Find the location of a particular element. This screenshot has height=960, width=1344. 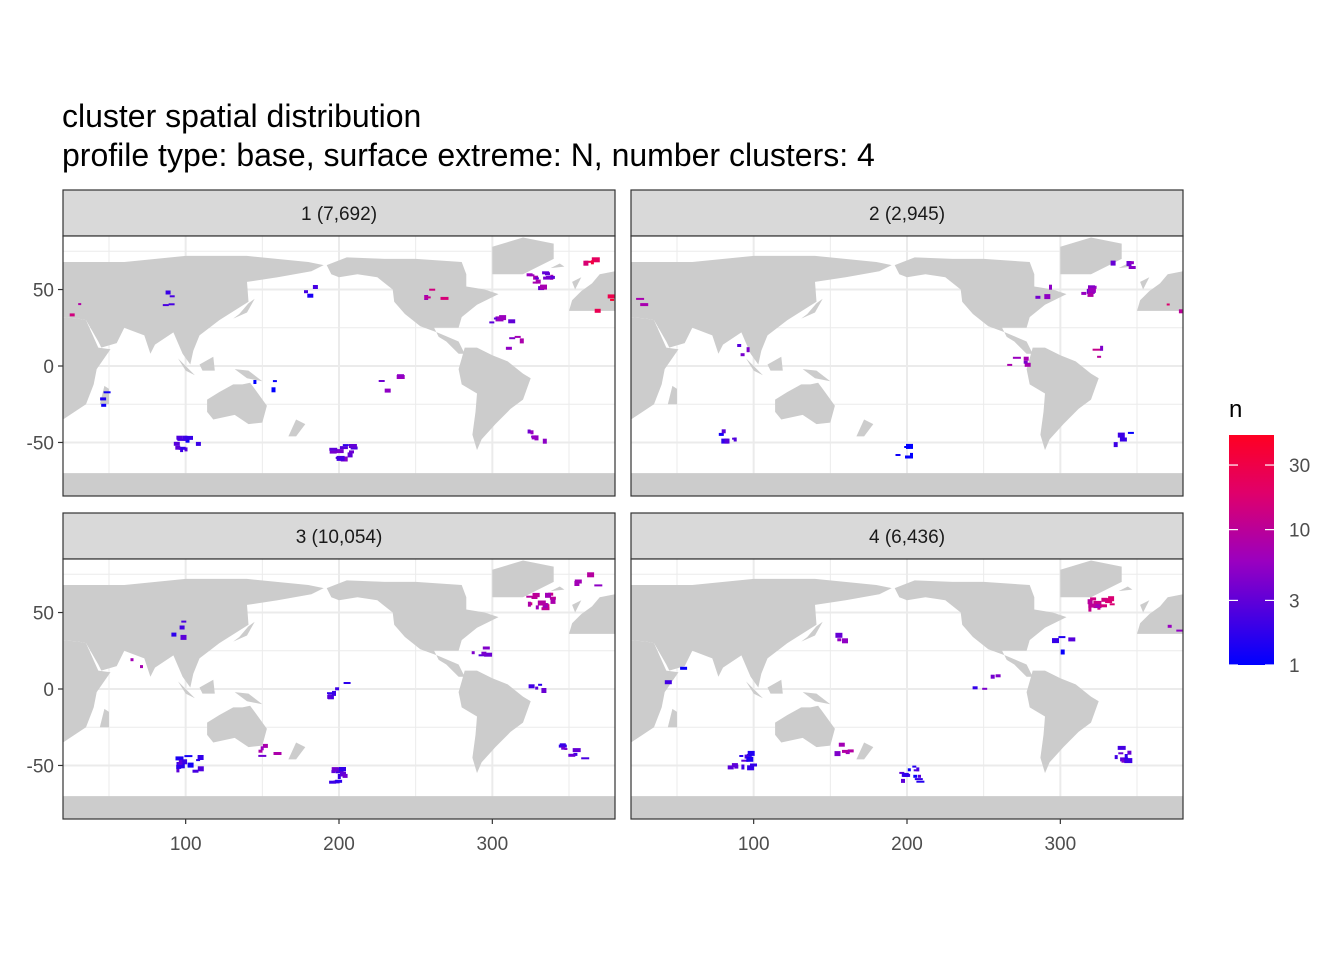

facet-label: 4 (6,436) is located at coordinates (907, 537).